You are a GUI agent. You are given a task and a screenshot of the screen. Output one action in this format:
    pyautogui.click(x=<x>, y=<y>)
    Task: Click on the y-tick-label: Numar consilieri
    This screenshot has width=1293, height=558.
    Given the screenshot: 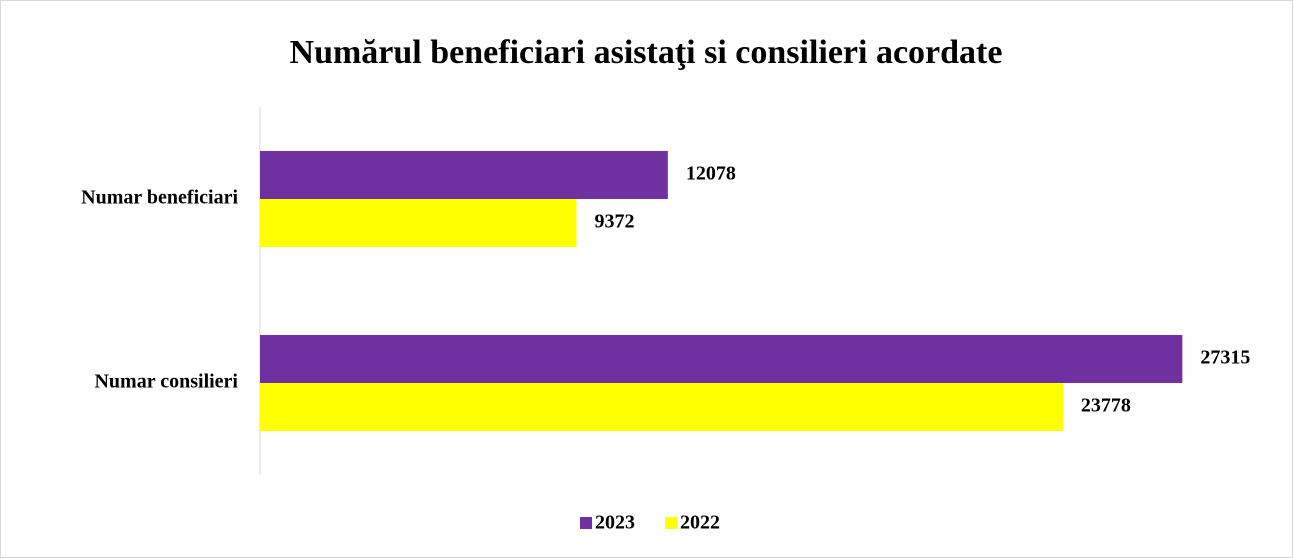 What is the action you would take?
    pyautogui.click(x=166, y=382)
    